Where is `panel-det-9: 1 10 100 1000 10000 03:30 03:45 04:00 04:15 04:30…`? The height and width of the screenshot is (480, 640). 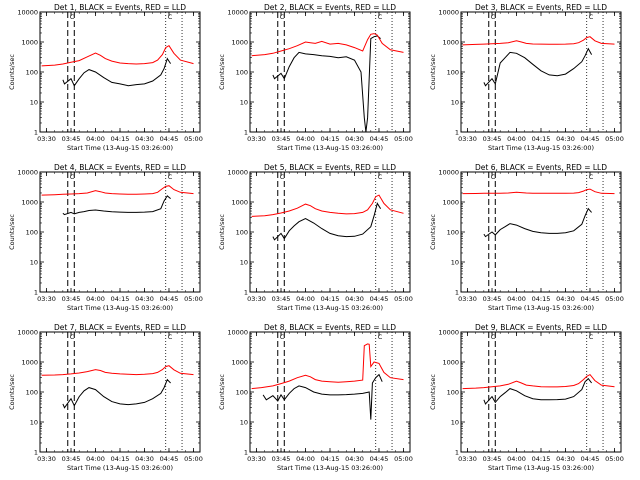
panel-det-9: 1 10 100 1000 10000 03:30 03:45 04:00 04:15 04:30… is located at coordinates (526, 397).